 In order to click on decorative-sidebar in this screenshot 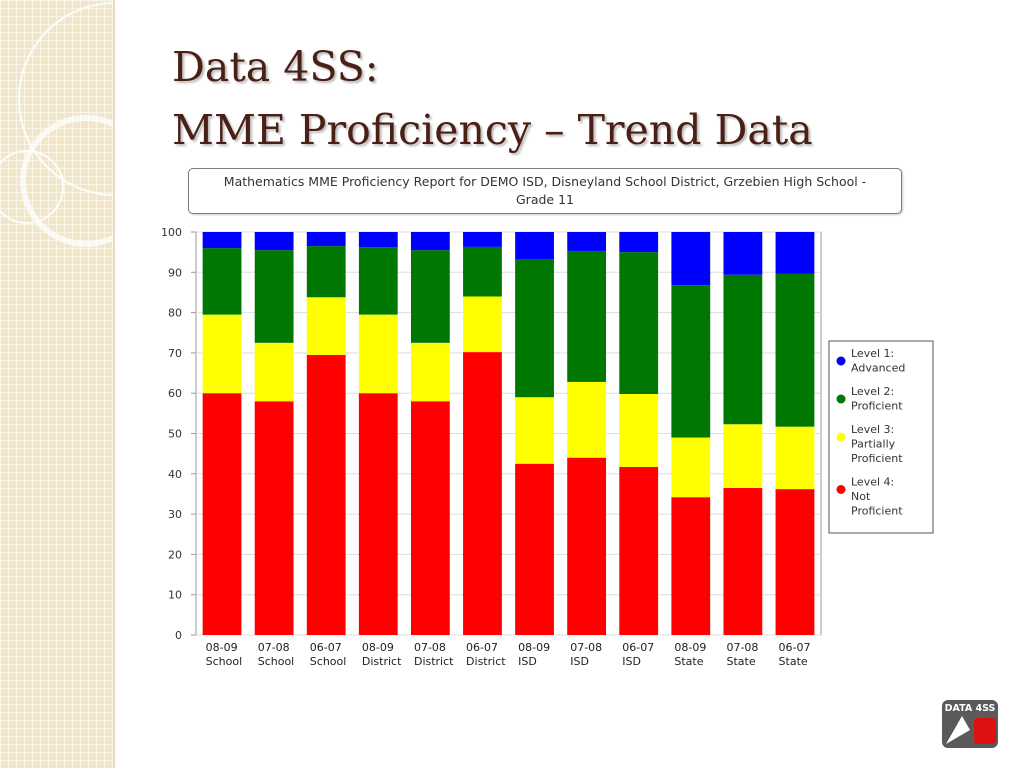, I will do `click(56, 384)`.